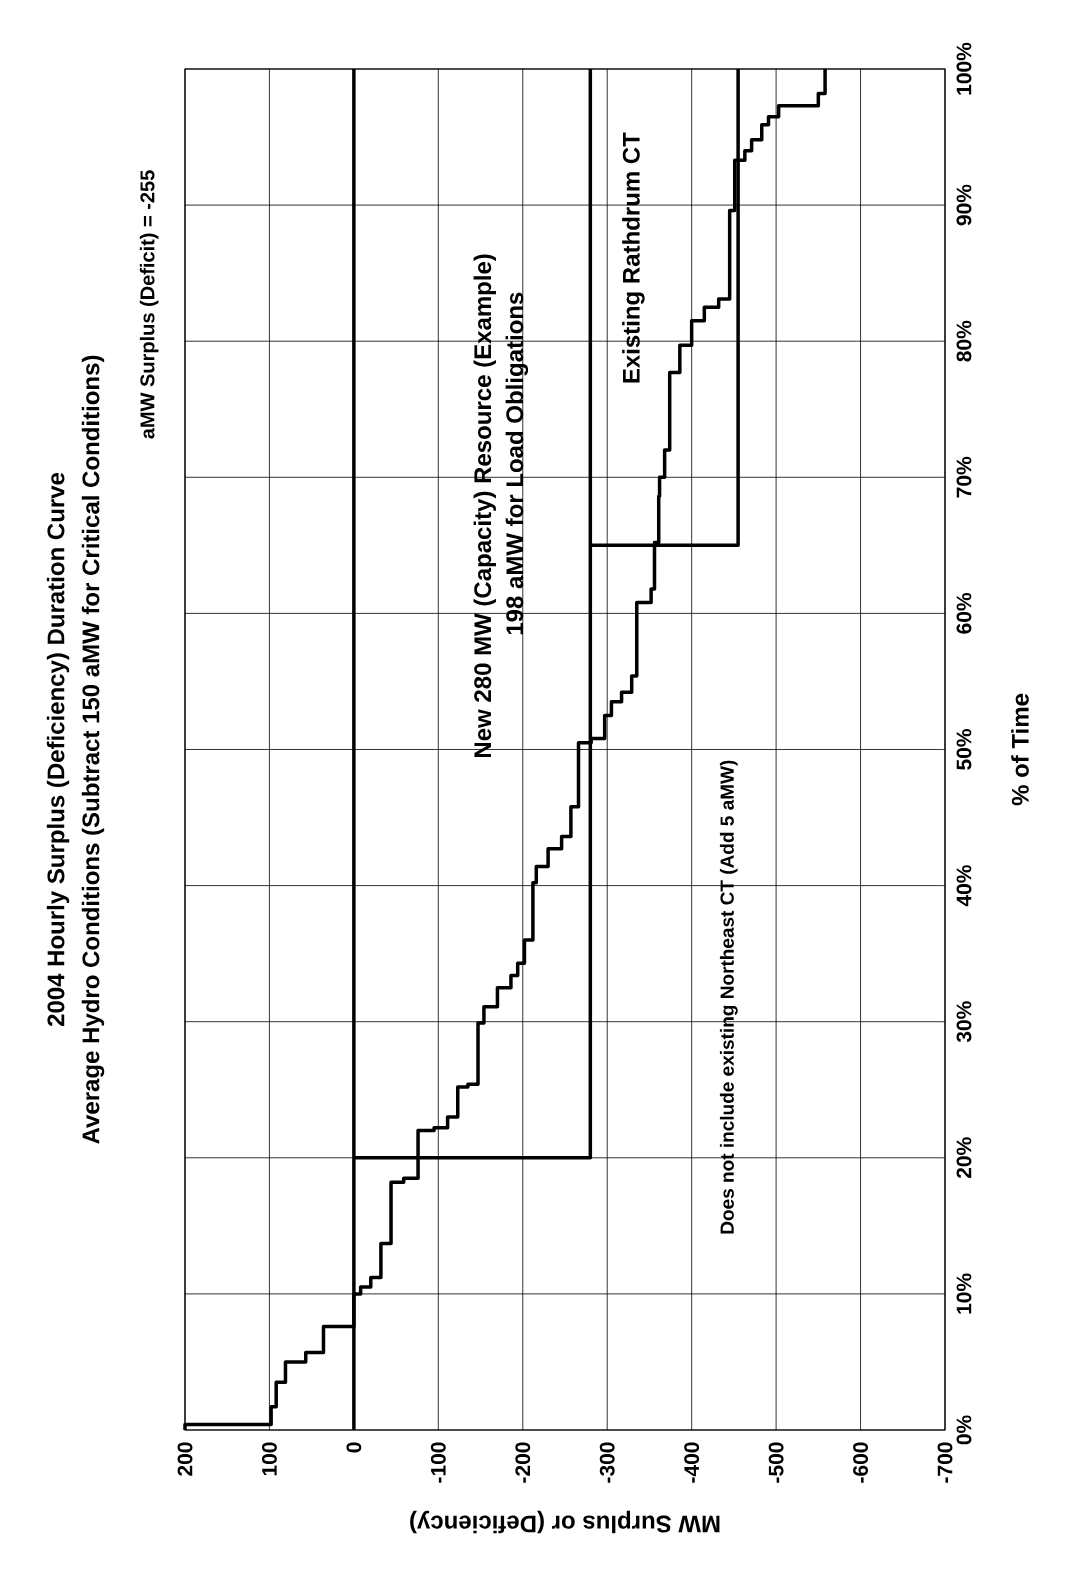 The width and height of the screenshot is (1077, 1587). Describe the element at coordinates (964, 1293) in the screenshot. I see `y-tick-label: 10%` at that location.